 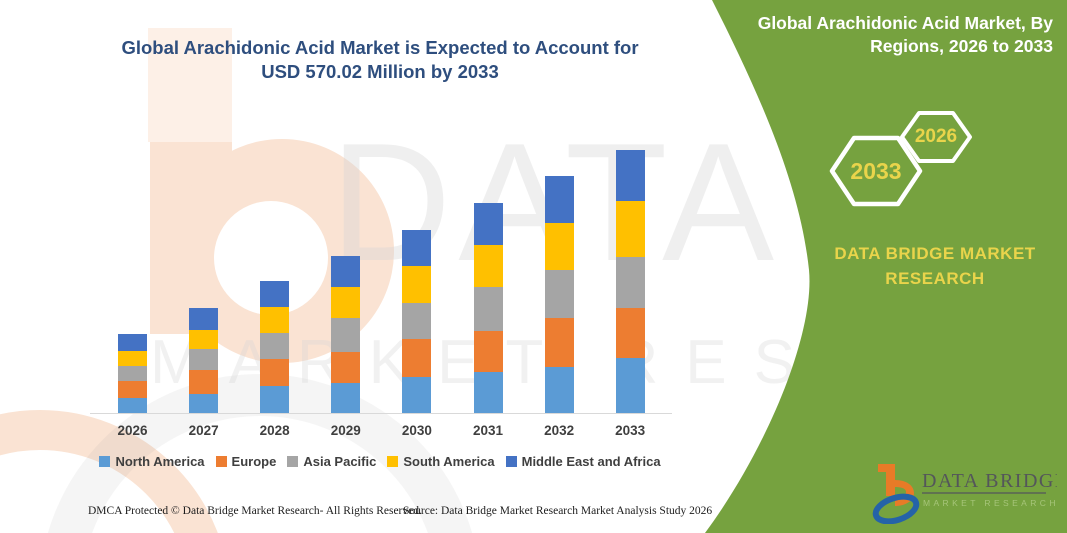 What do you see at coordinates (340, 461) in the screenshot?
I see `legend-label: Asia Pacific` at bounding box center [340, 461].